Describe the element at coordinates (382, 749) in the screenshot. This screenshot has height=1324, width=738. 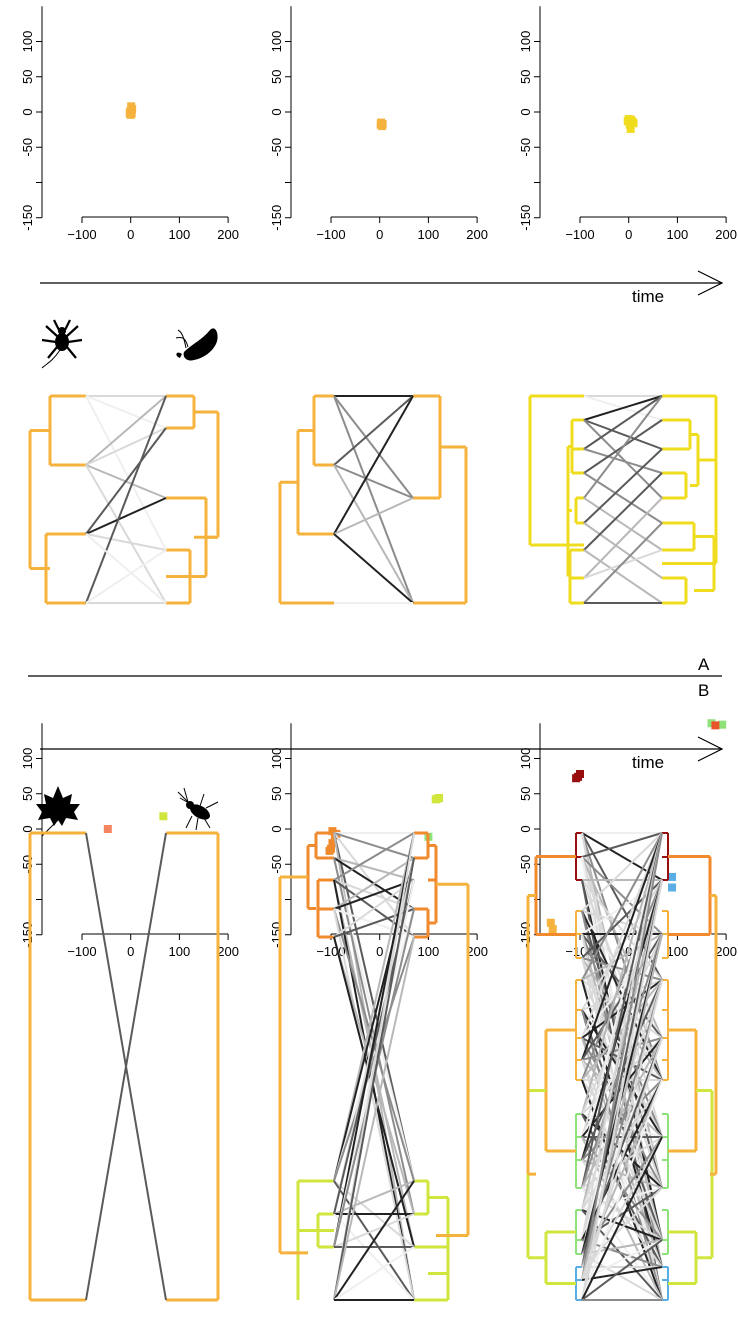
I see `time-arrow-b` at that location.